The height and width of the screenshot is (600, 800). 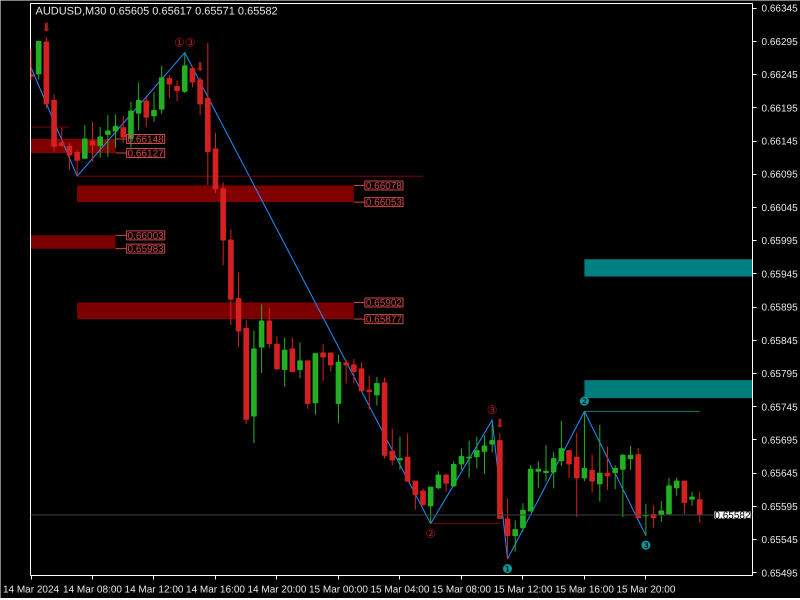 I want to click on y-tick-label: 0.65945, so click(x=780, y=274).